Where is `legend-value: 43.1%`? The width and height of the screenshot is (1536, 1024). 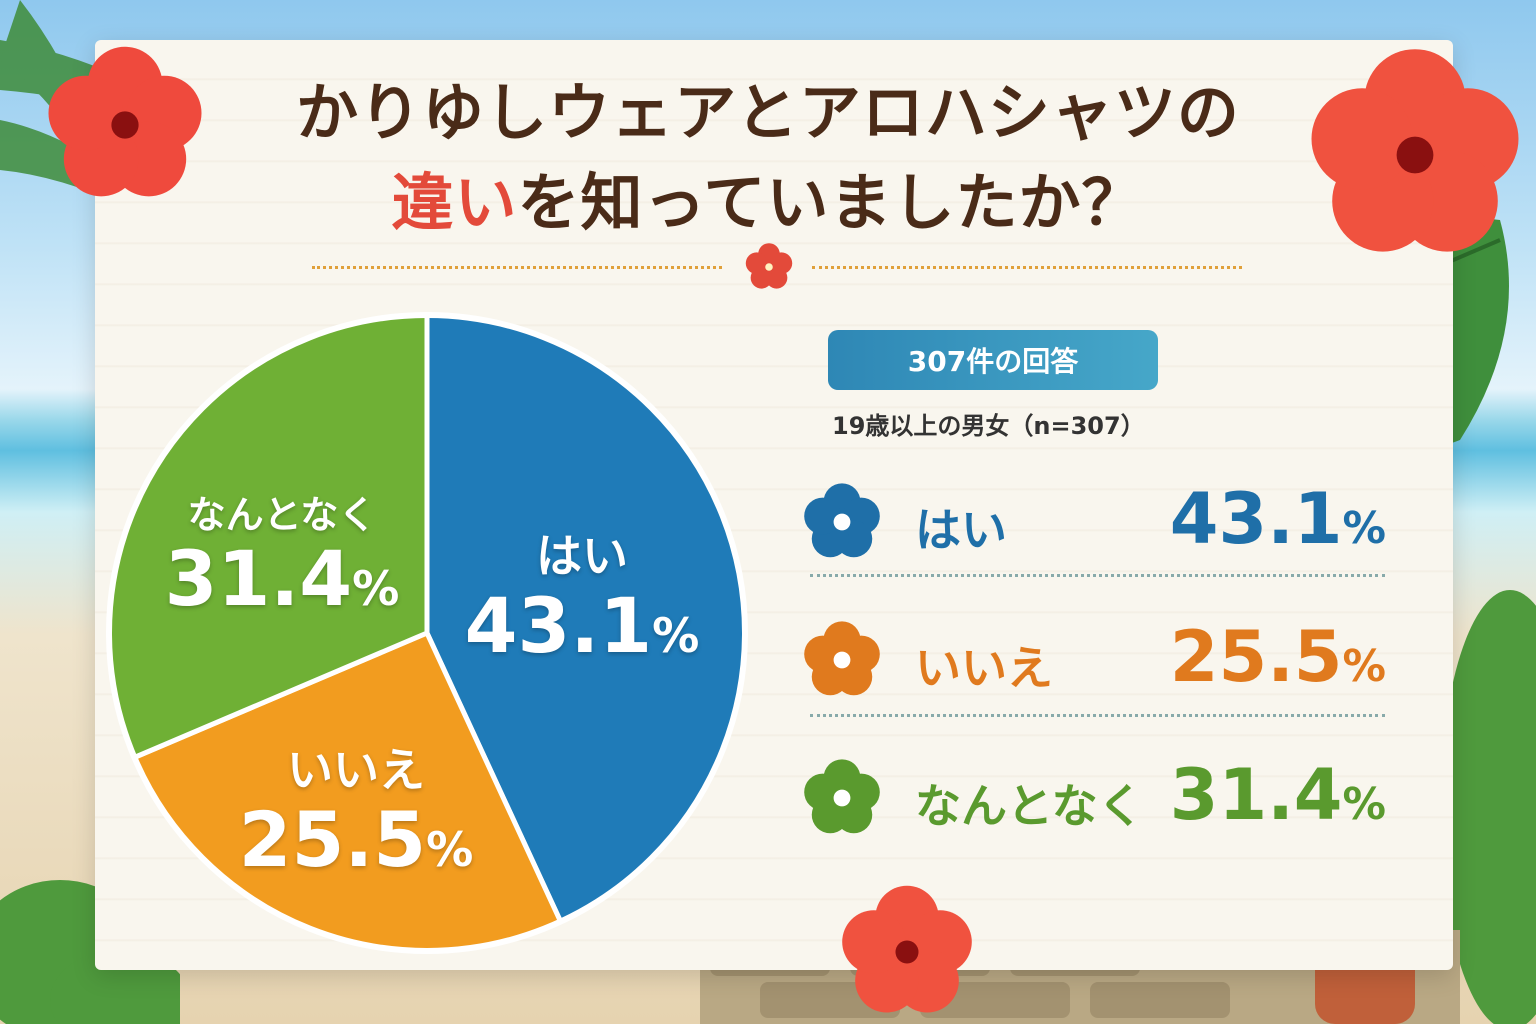
legend-value: 43.1% is located at coordinates (1278, 519).